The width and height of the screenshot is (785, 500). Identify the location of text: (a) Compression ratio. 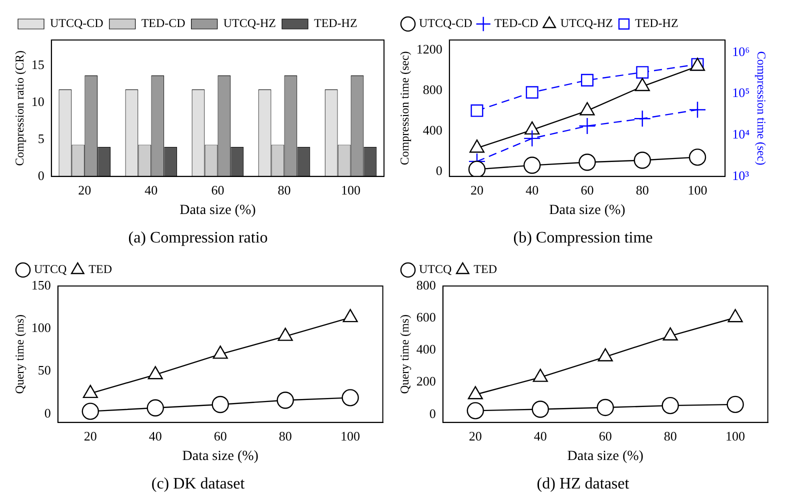
(198, 238).